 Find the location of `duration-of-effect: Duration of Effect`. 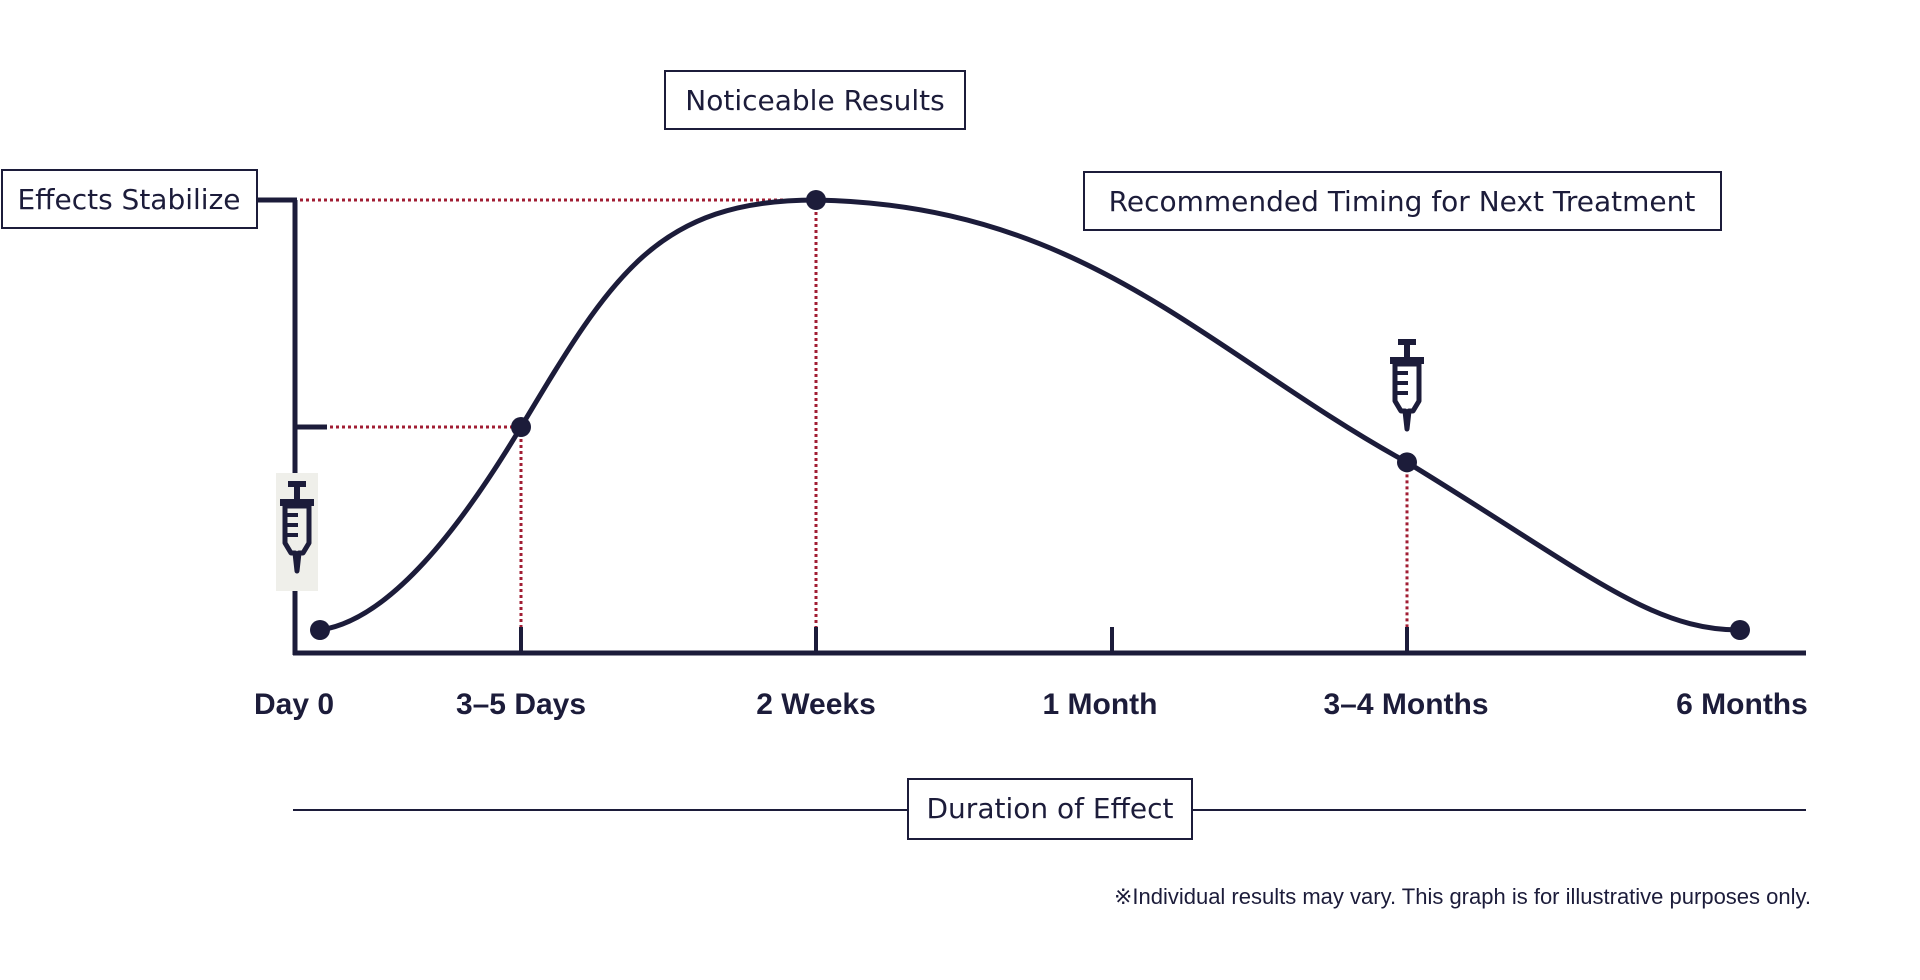

duration-of-effect: Duration of Effect is located at coordinates (1049, 809).